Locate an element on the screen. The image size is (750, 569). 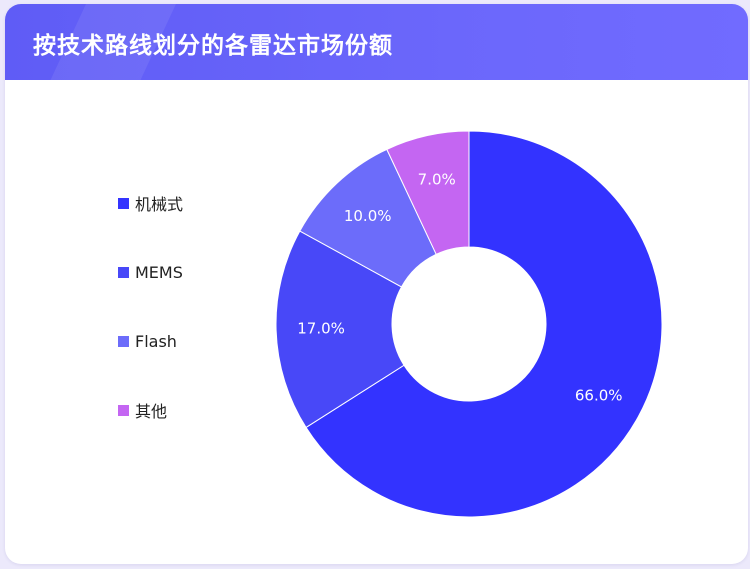
card-header: 按技术路线划分的各雷达市场份额 is located at coordinates (376, 42).